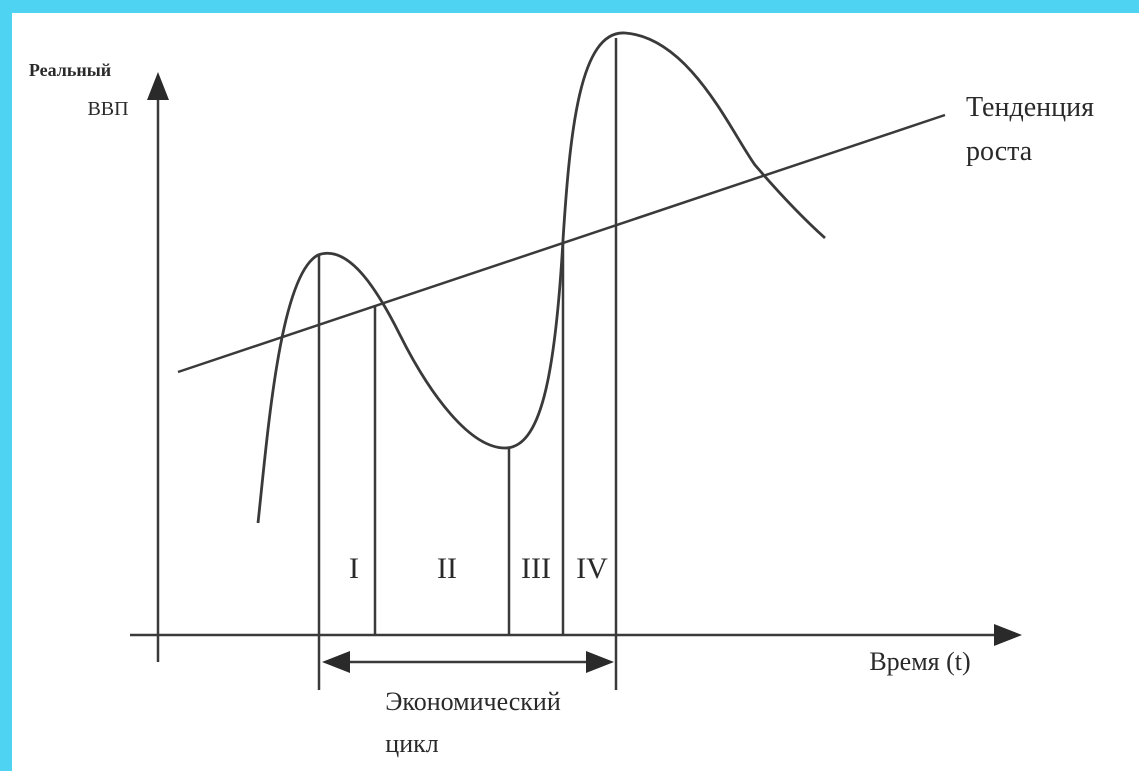  Describe the element at coordinates (536, 568) in the screenshot. I see `phase-label-3: III` at that location.